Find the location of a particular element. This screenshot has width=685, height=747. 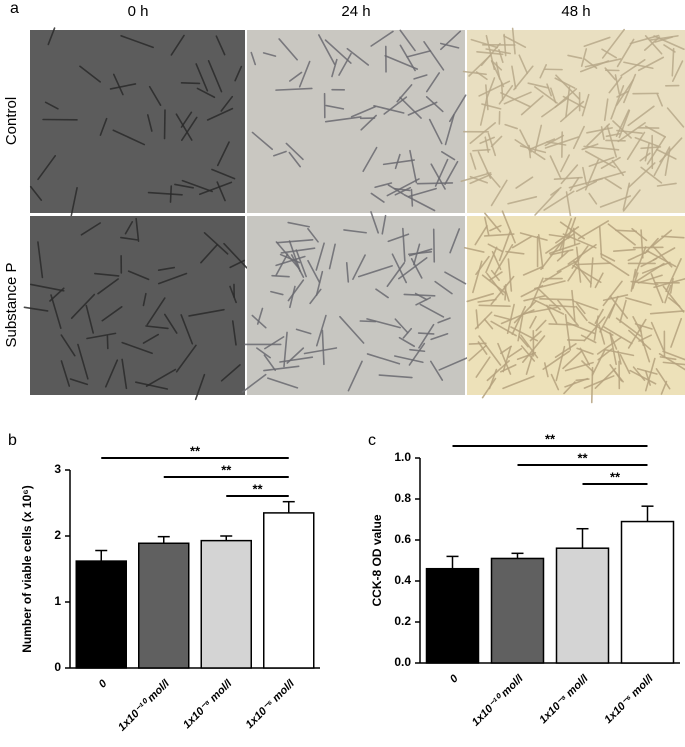

y-tick-label: 1 is located at coordinates (57, 601).